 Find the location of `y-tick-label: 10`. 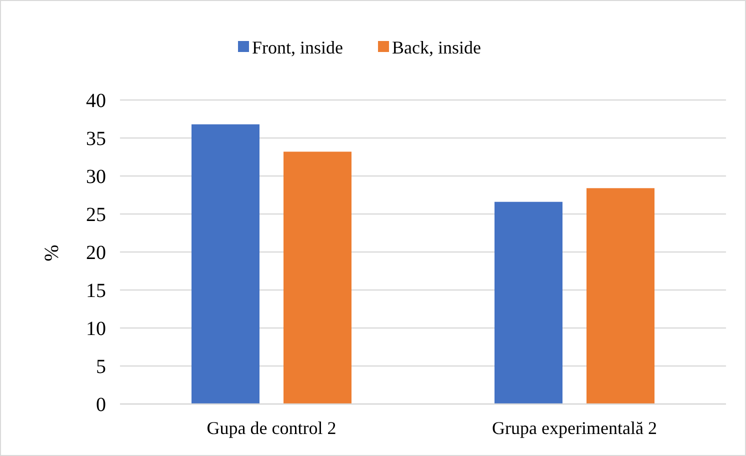

y-tick-label: 10 is located at coordinates (96, 329).